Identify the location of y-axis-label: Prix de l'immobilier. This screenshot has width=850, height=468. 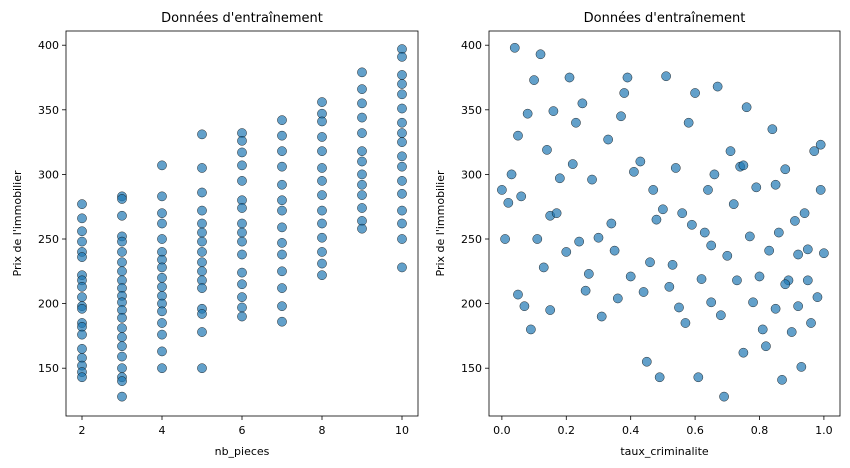
(440, 223).